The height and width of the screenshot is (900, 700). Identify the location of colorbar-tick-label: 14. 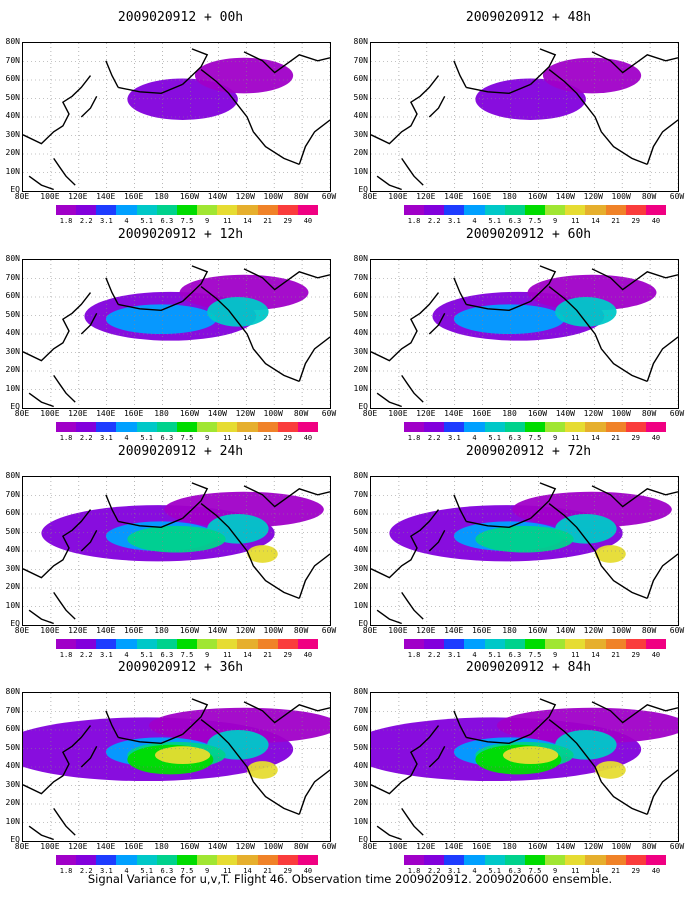
(247, 221).